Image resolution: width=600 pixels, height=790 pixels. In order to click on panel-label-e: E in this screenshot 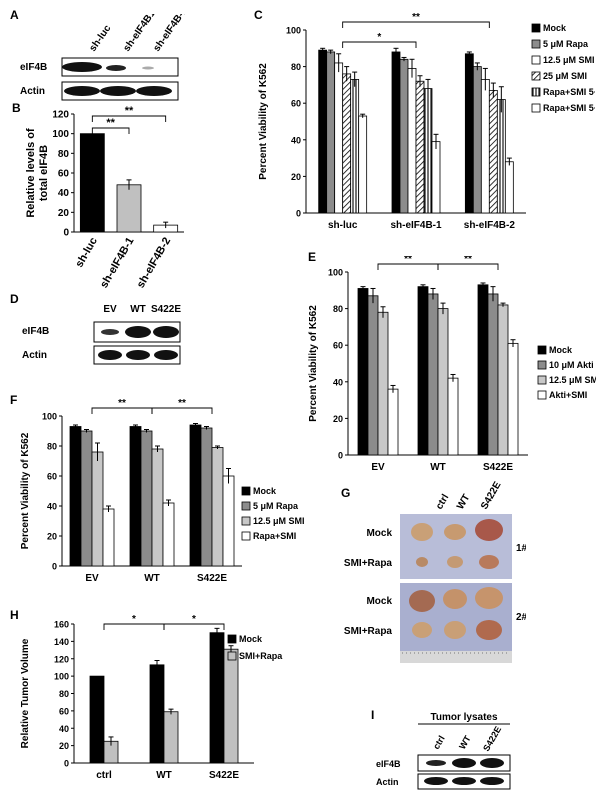, I will do `click(312, 257)`.